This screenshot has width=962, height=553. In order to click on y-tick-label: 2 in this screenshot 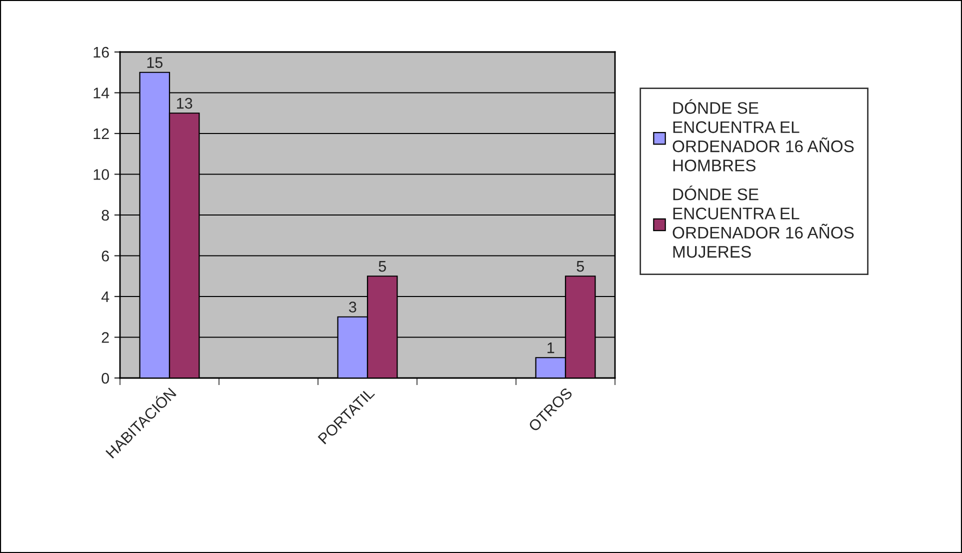, I will do `click(105, 337)`.